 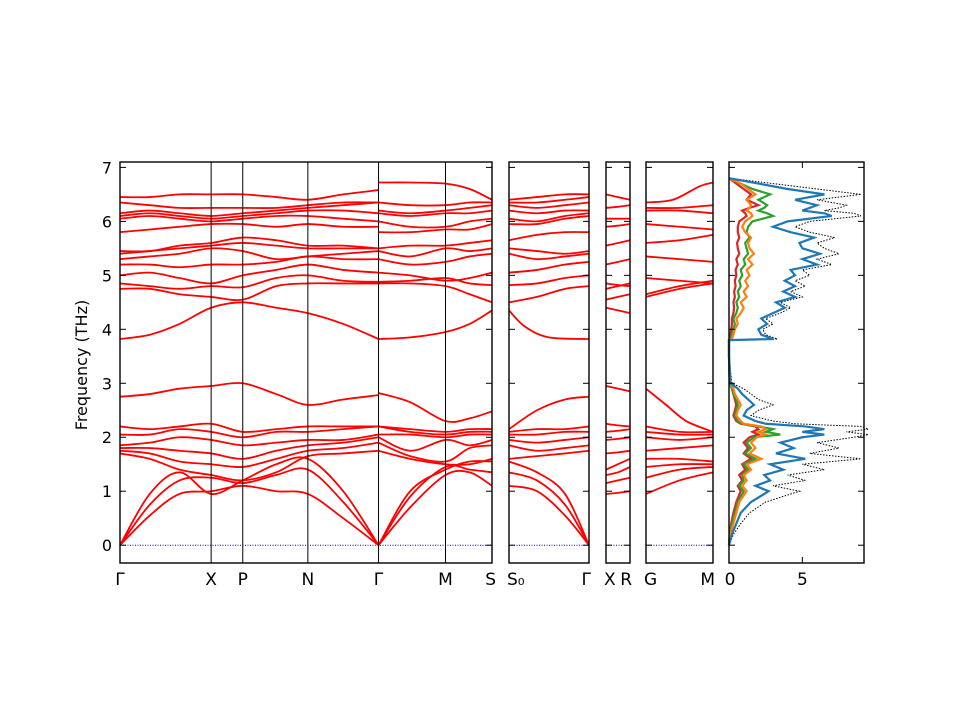 I want to click on y-tick-label: 7, so click(x=107, y=167).